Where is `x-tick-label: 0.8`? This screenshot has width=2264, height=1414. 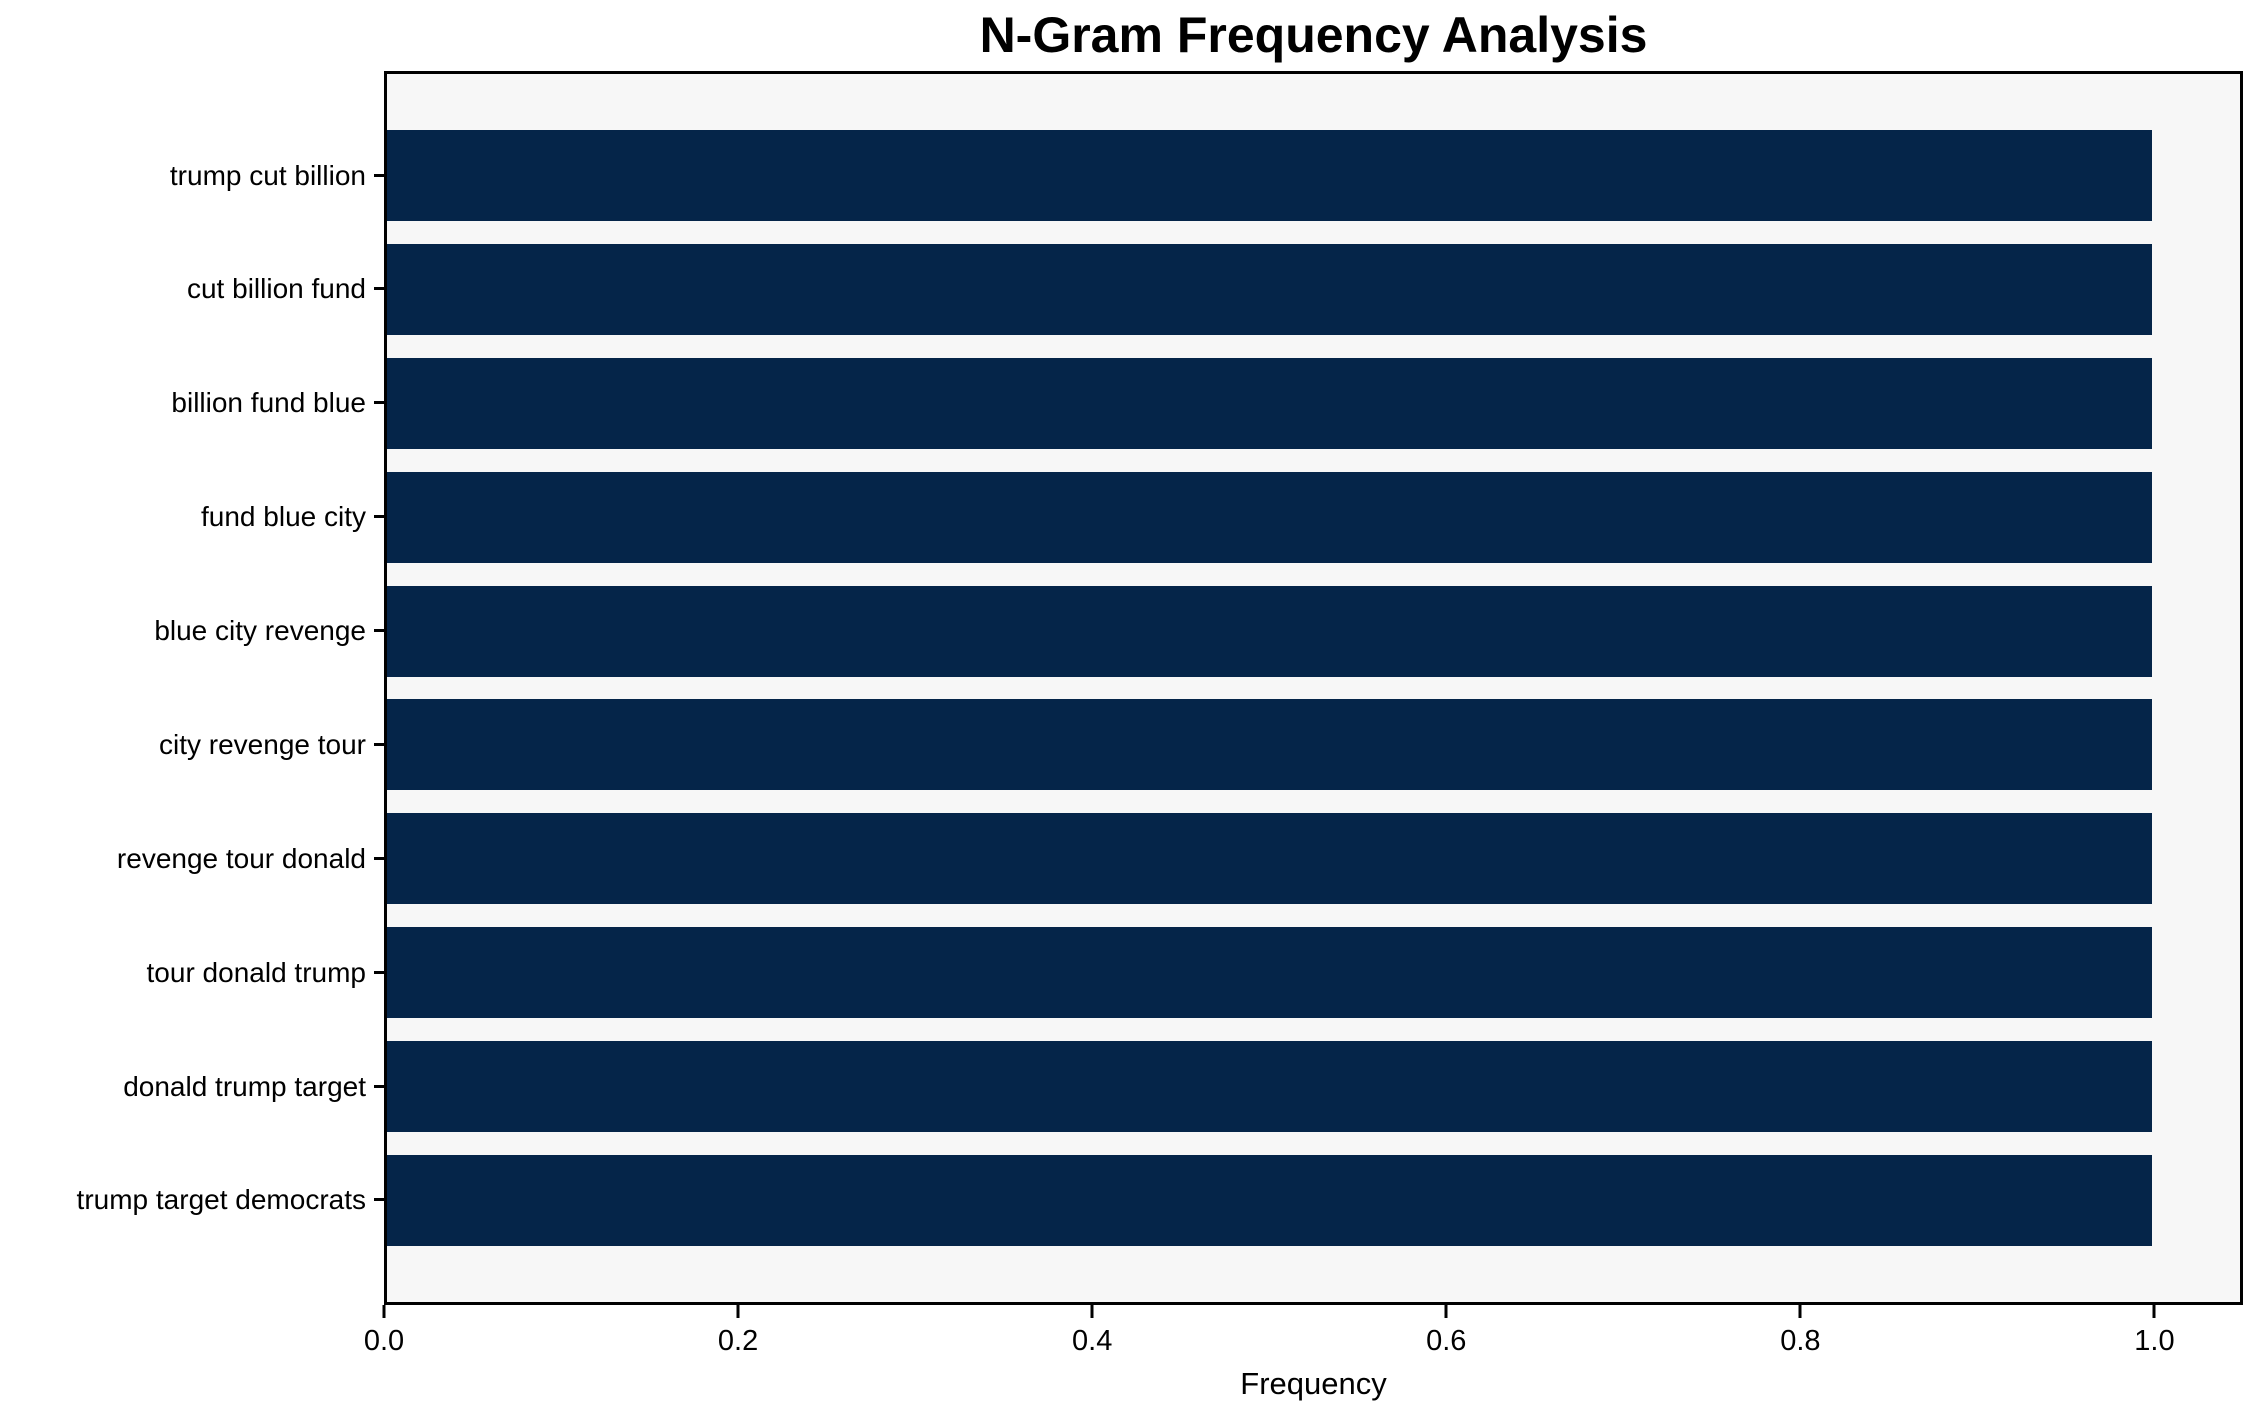
x-tick-label: 0.8 is located at coordinates (1800, 1341).